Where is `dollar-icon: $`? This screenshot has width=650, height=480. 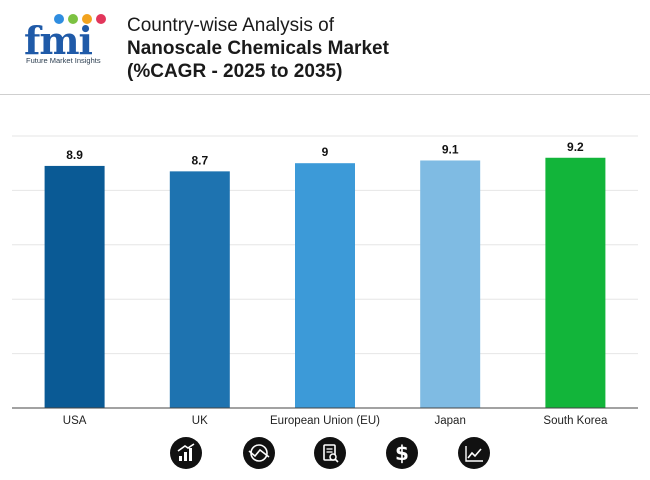 dollar-icon: $ is located at coordinates (402, 453).